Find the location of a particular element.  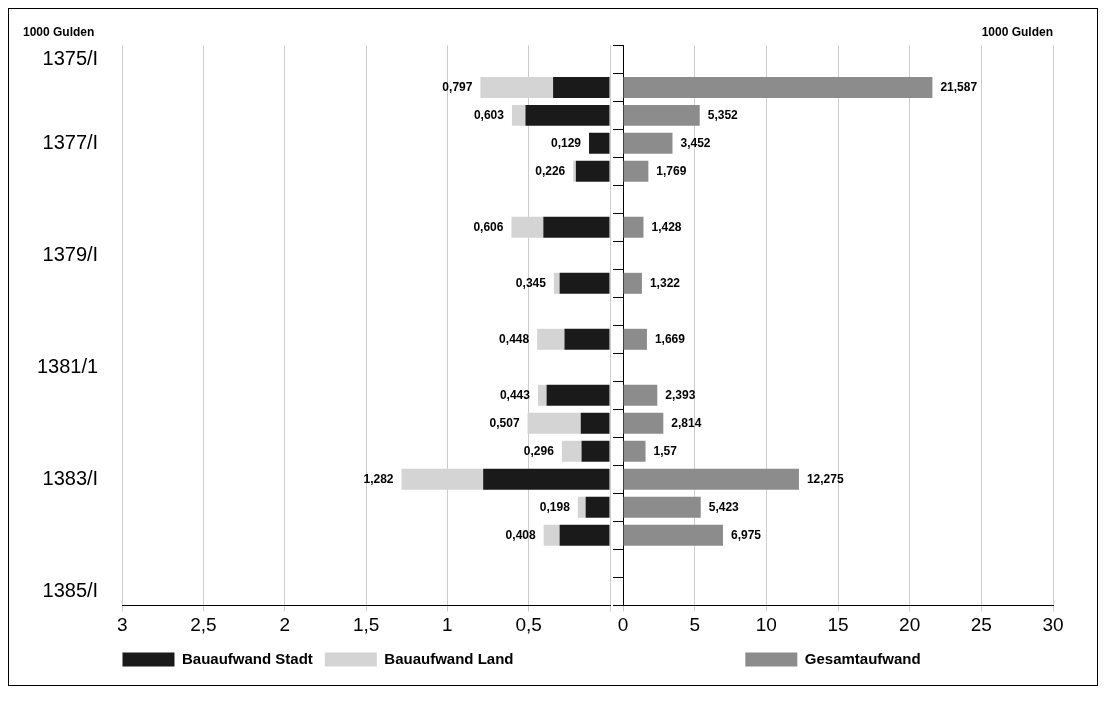

x-tick-label: 1,5 is located at coordinates (366, 624).